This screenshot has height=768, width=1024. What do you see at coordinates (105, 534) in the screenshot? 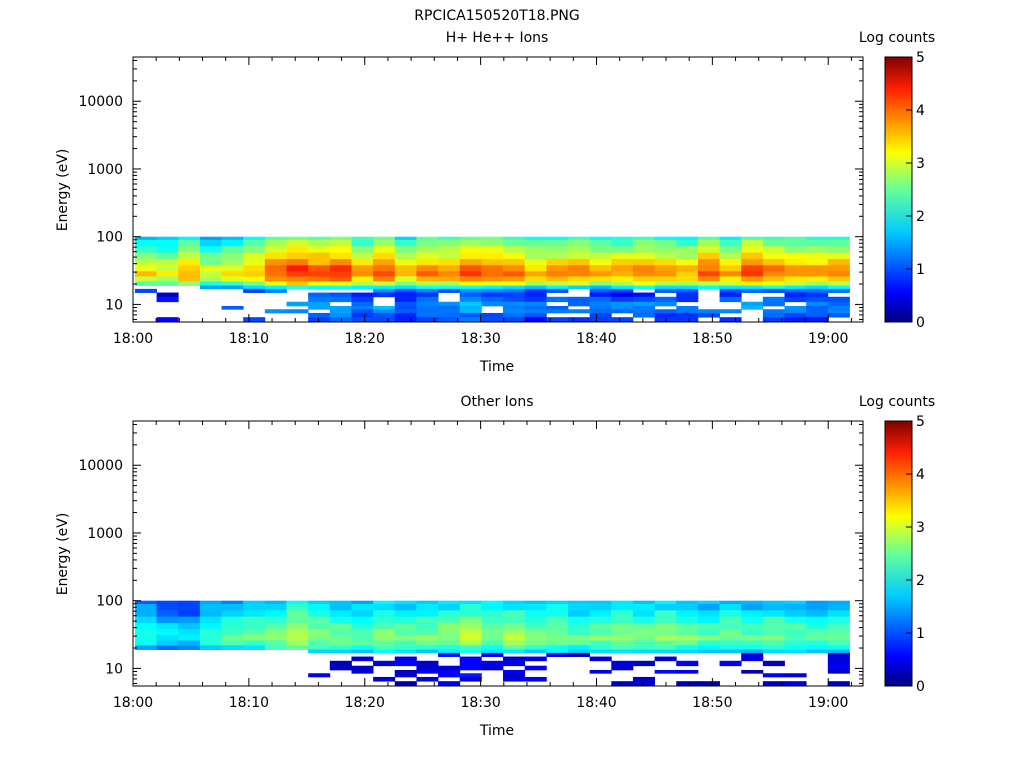
I see `y-tick-label: 1000` at bounding box center [105, 534].